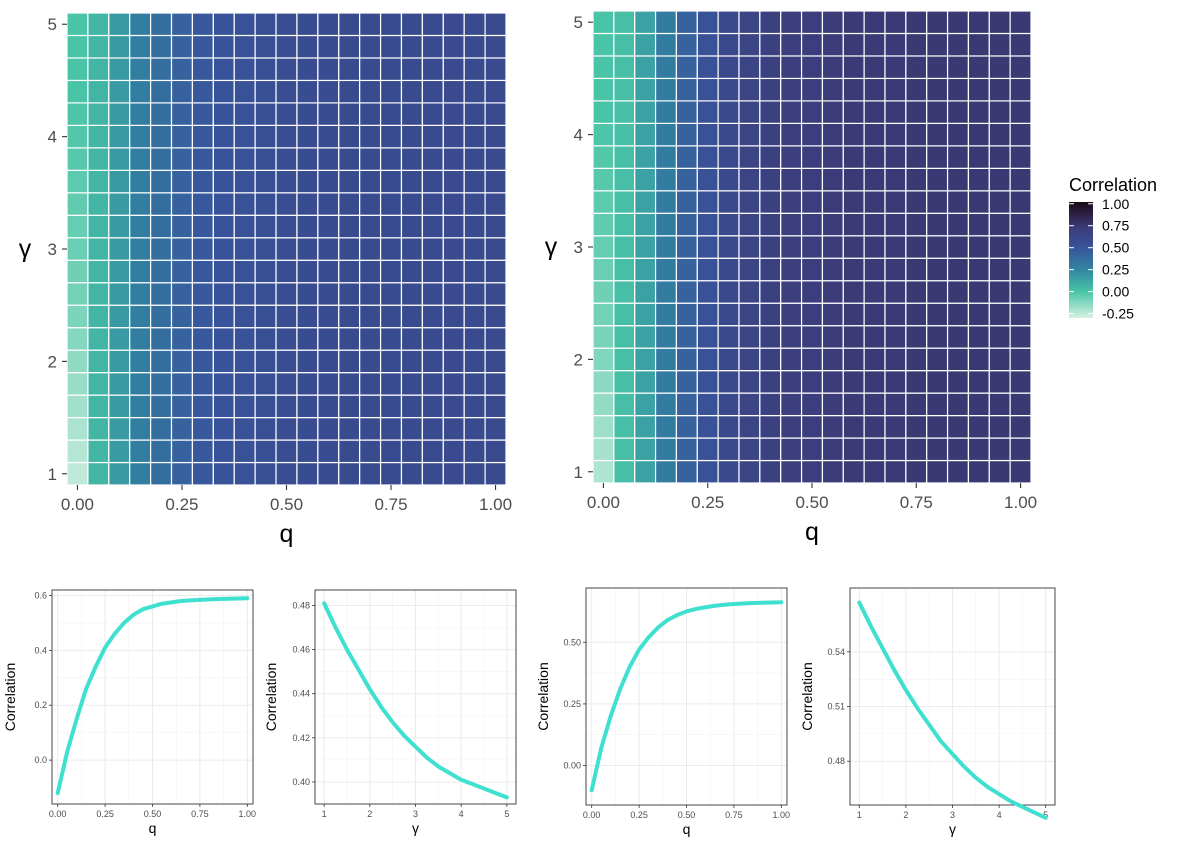 This screenshot has width=1177, height=841. I want to click on y-tick-label: 4, so click(52, 137).